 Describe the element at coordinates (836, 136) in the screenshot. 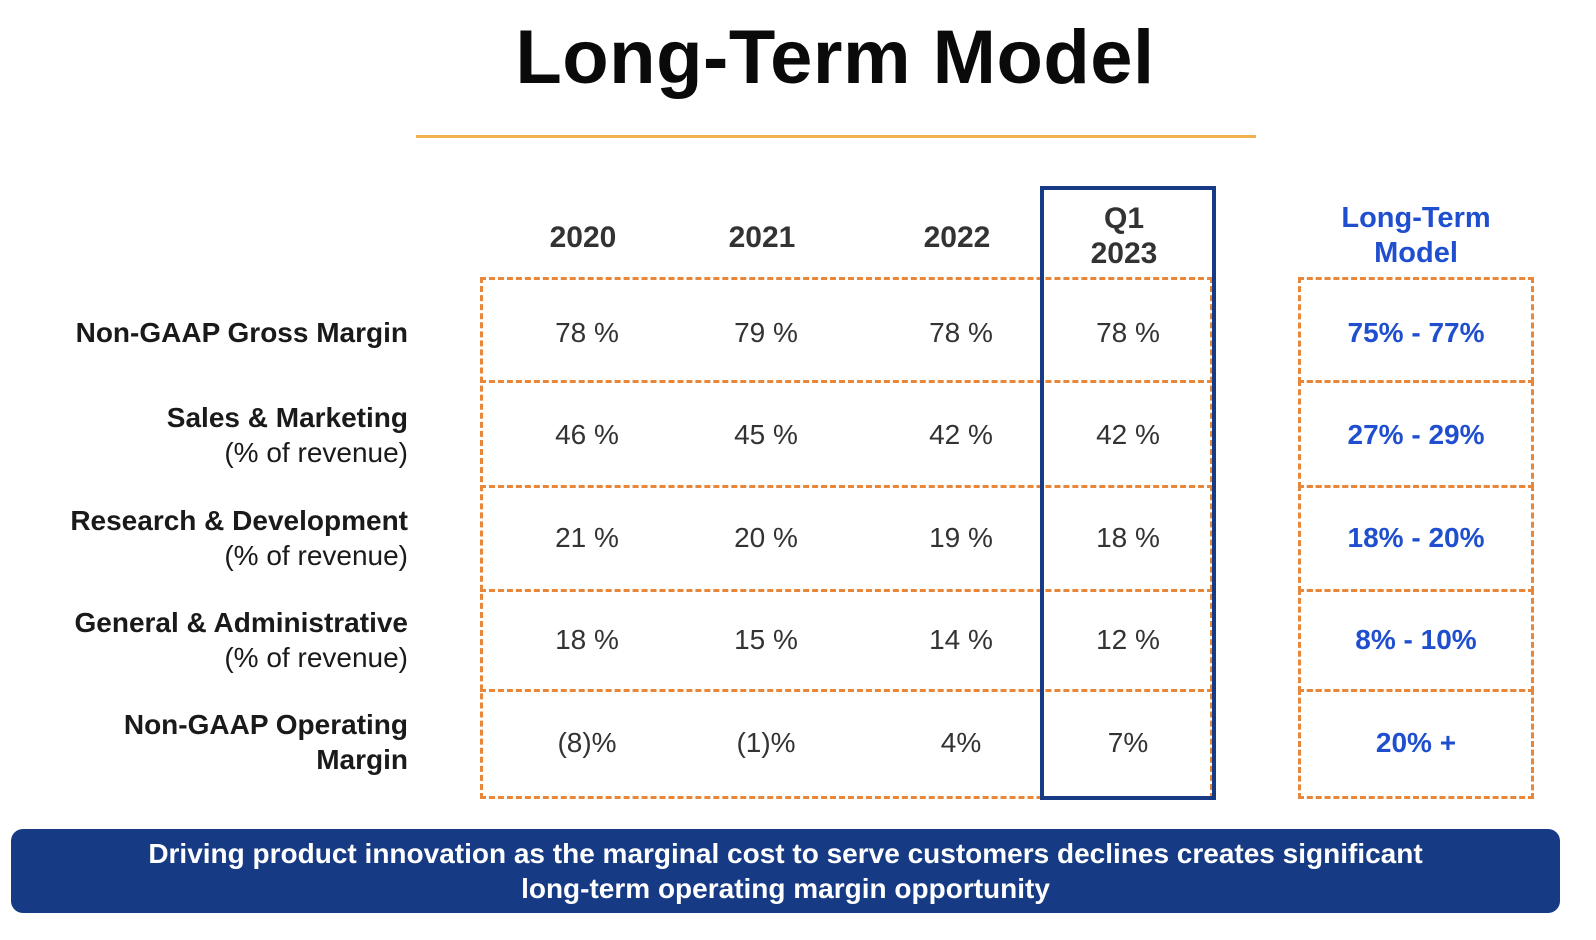

I see `title-underline` at that location.